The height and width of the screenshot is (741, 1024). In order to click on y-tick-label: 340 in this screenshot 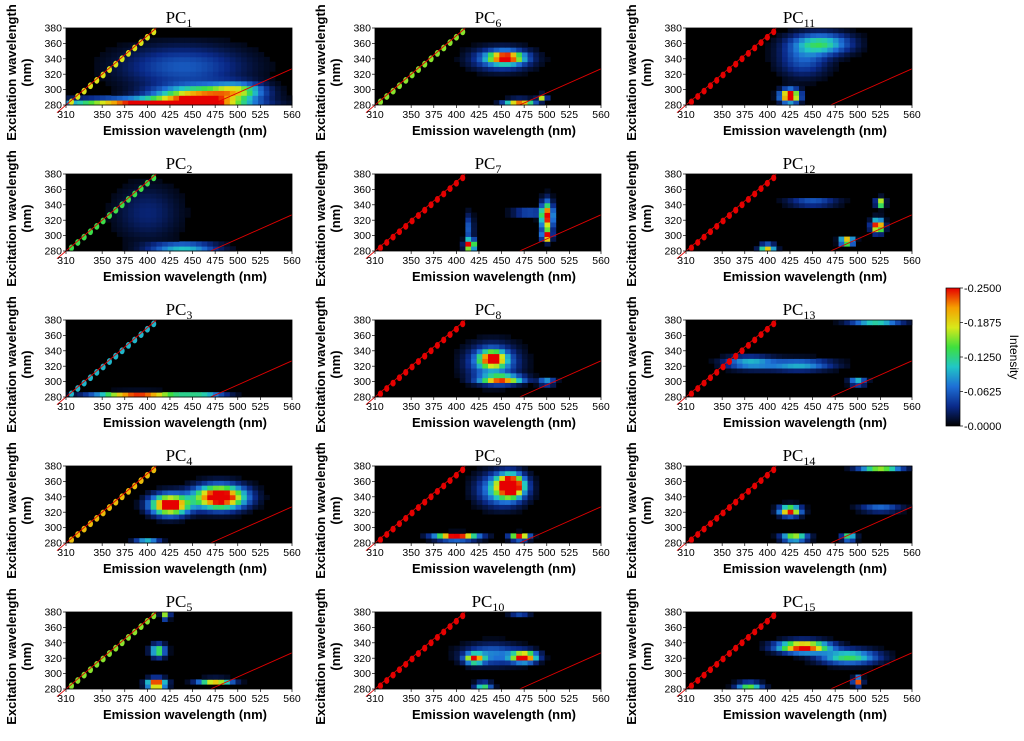, I will do `click(53, 497)`.